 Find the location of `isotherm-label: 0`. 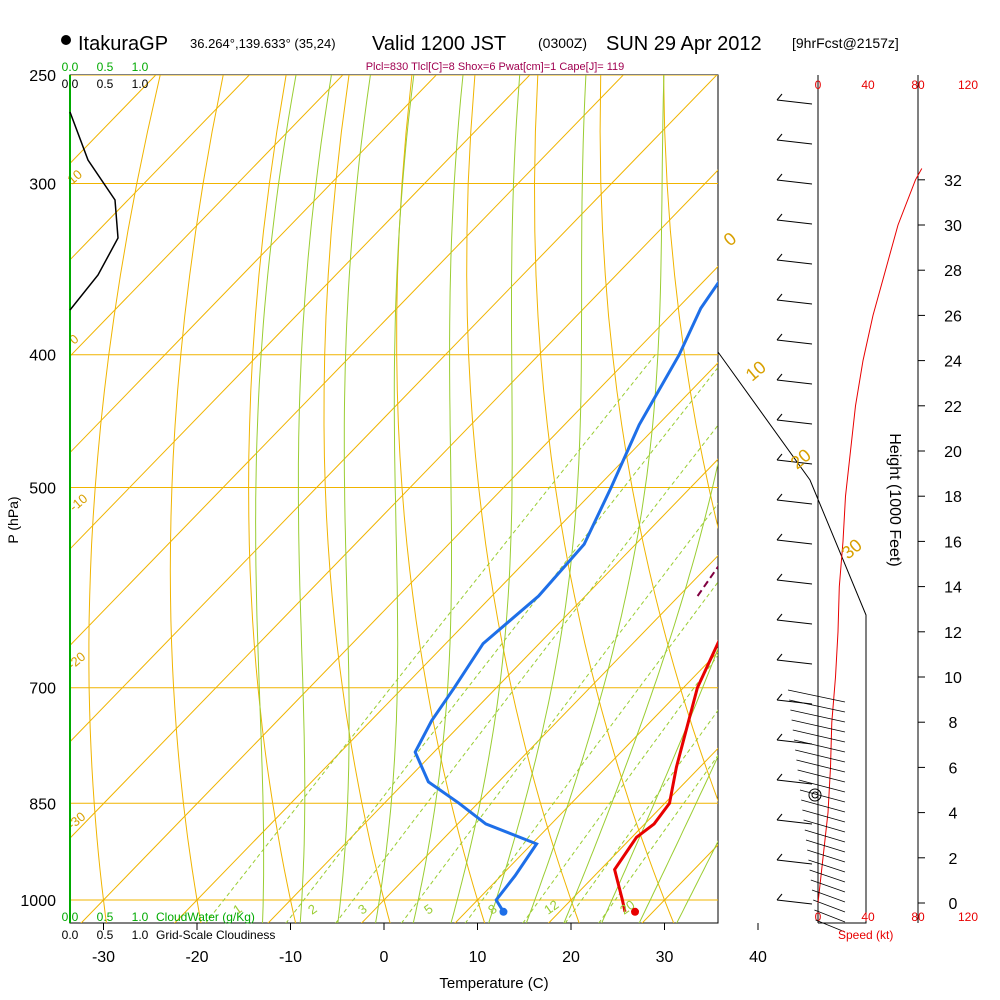

isotherm-label: 0 is located at coordinates (73, 339).